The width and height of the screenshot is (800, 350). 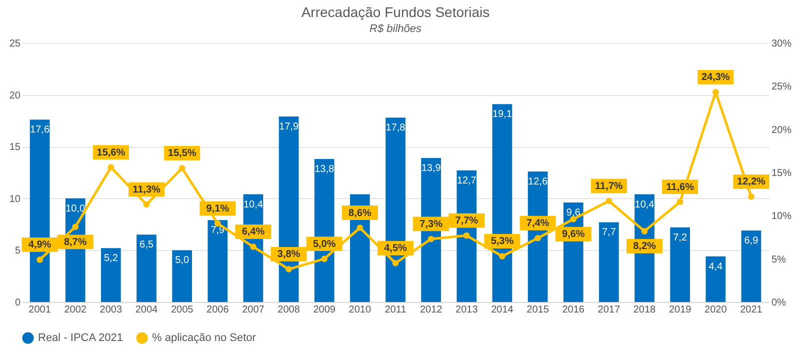 I want to click on x-tick-label: 2015, so click(x=538, y=310).